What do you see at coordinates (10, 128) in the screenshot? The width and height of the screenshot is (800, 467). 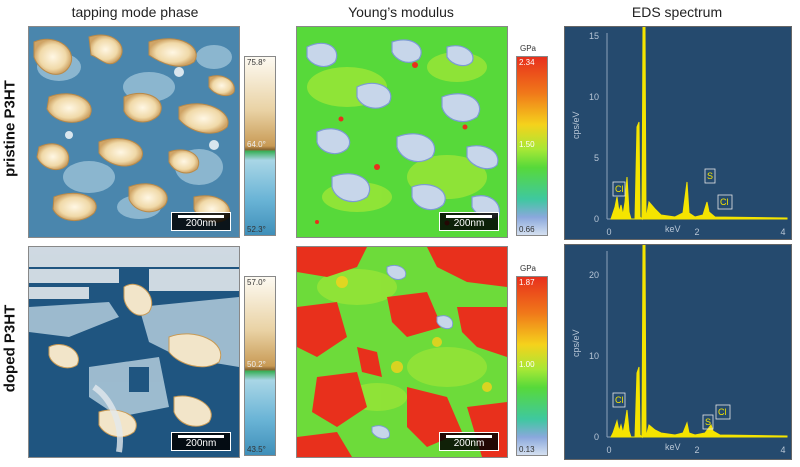 I see `row-label-pristine: pristine P3HT` at bounding box center [10, 128].